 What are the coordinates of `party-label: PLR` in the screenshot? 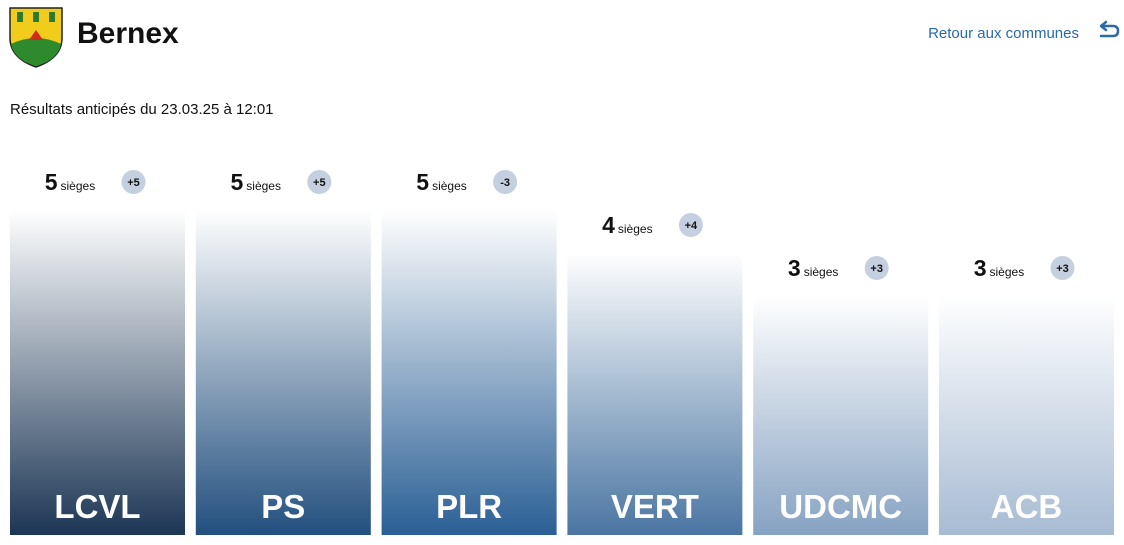 It's located at (469, 506).